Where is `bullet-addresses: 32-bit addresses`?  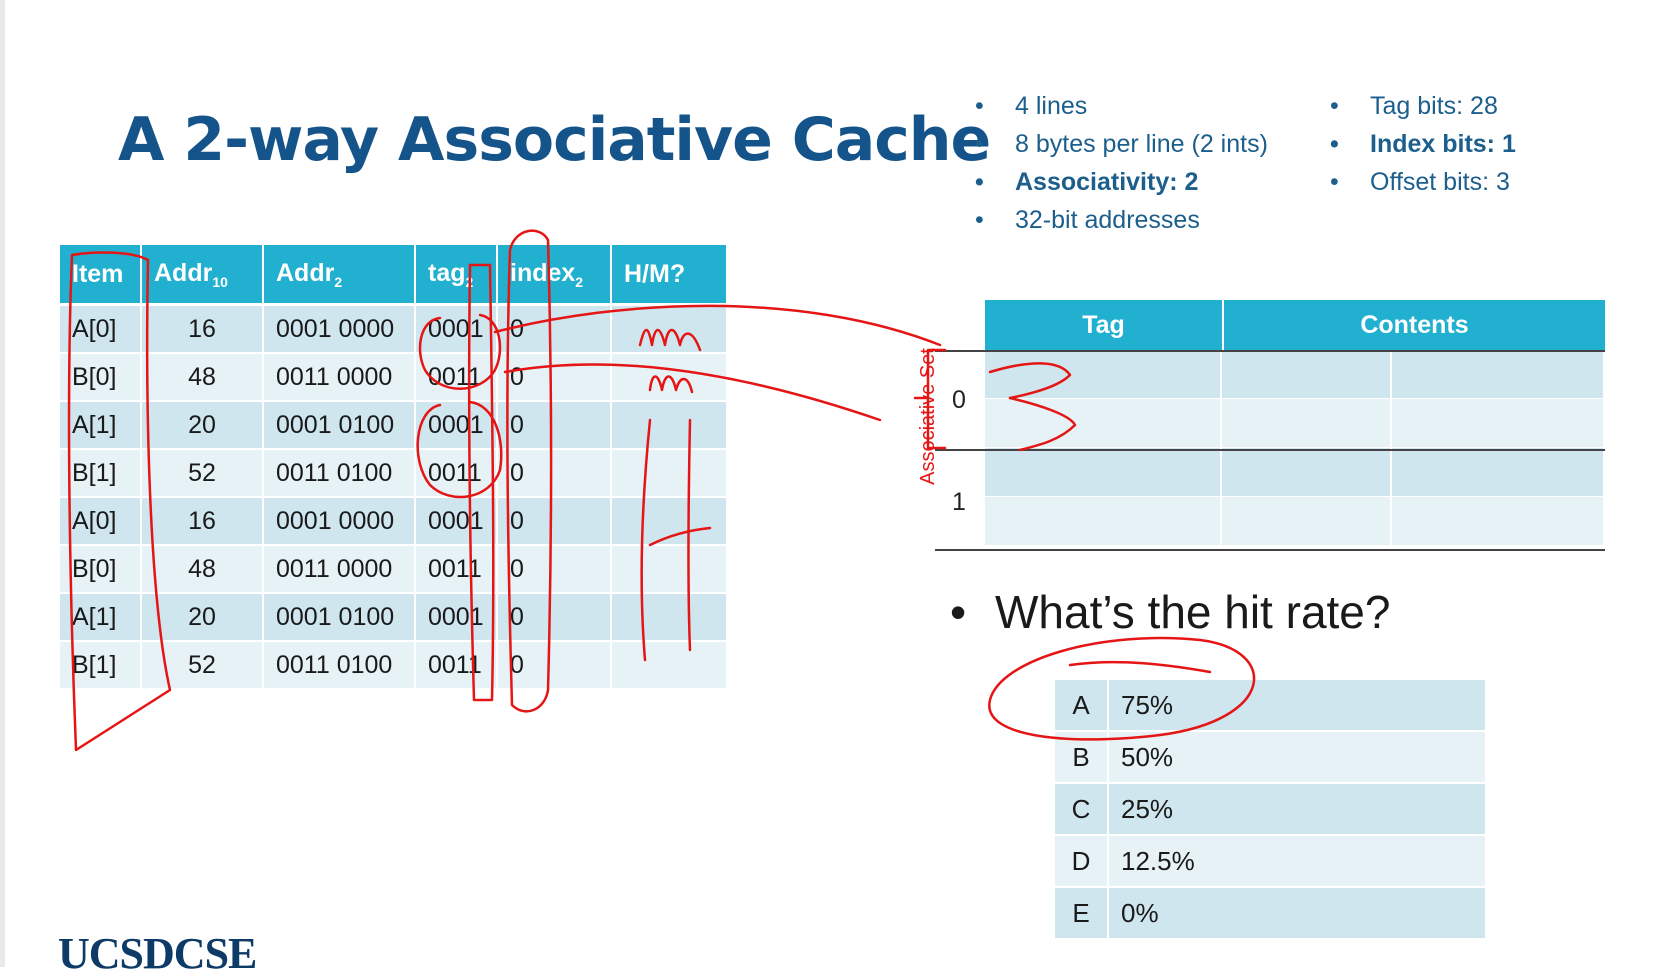
bullet-addresses: 32-bit addresses is located at coordinates (1121, 220).